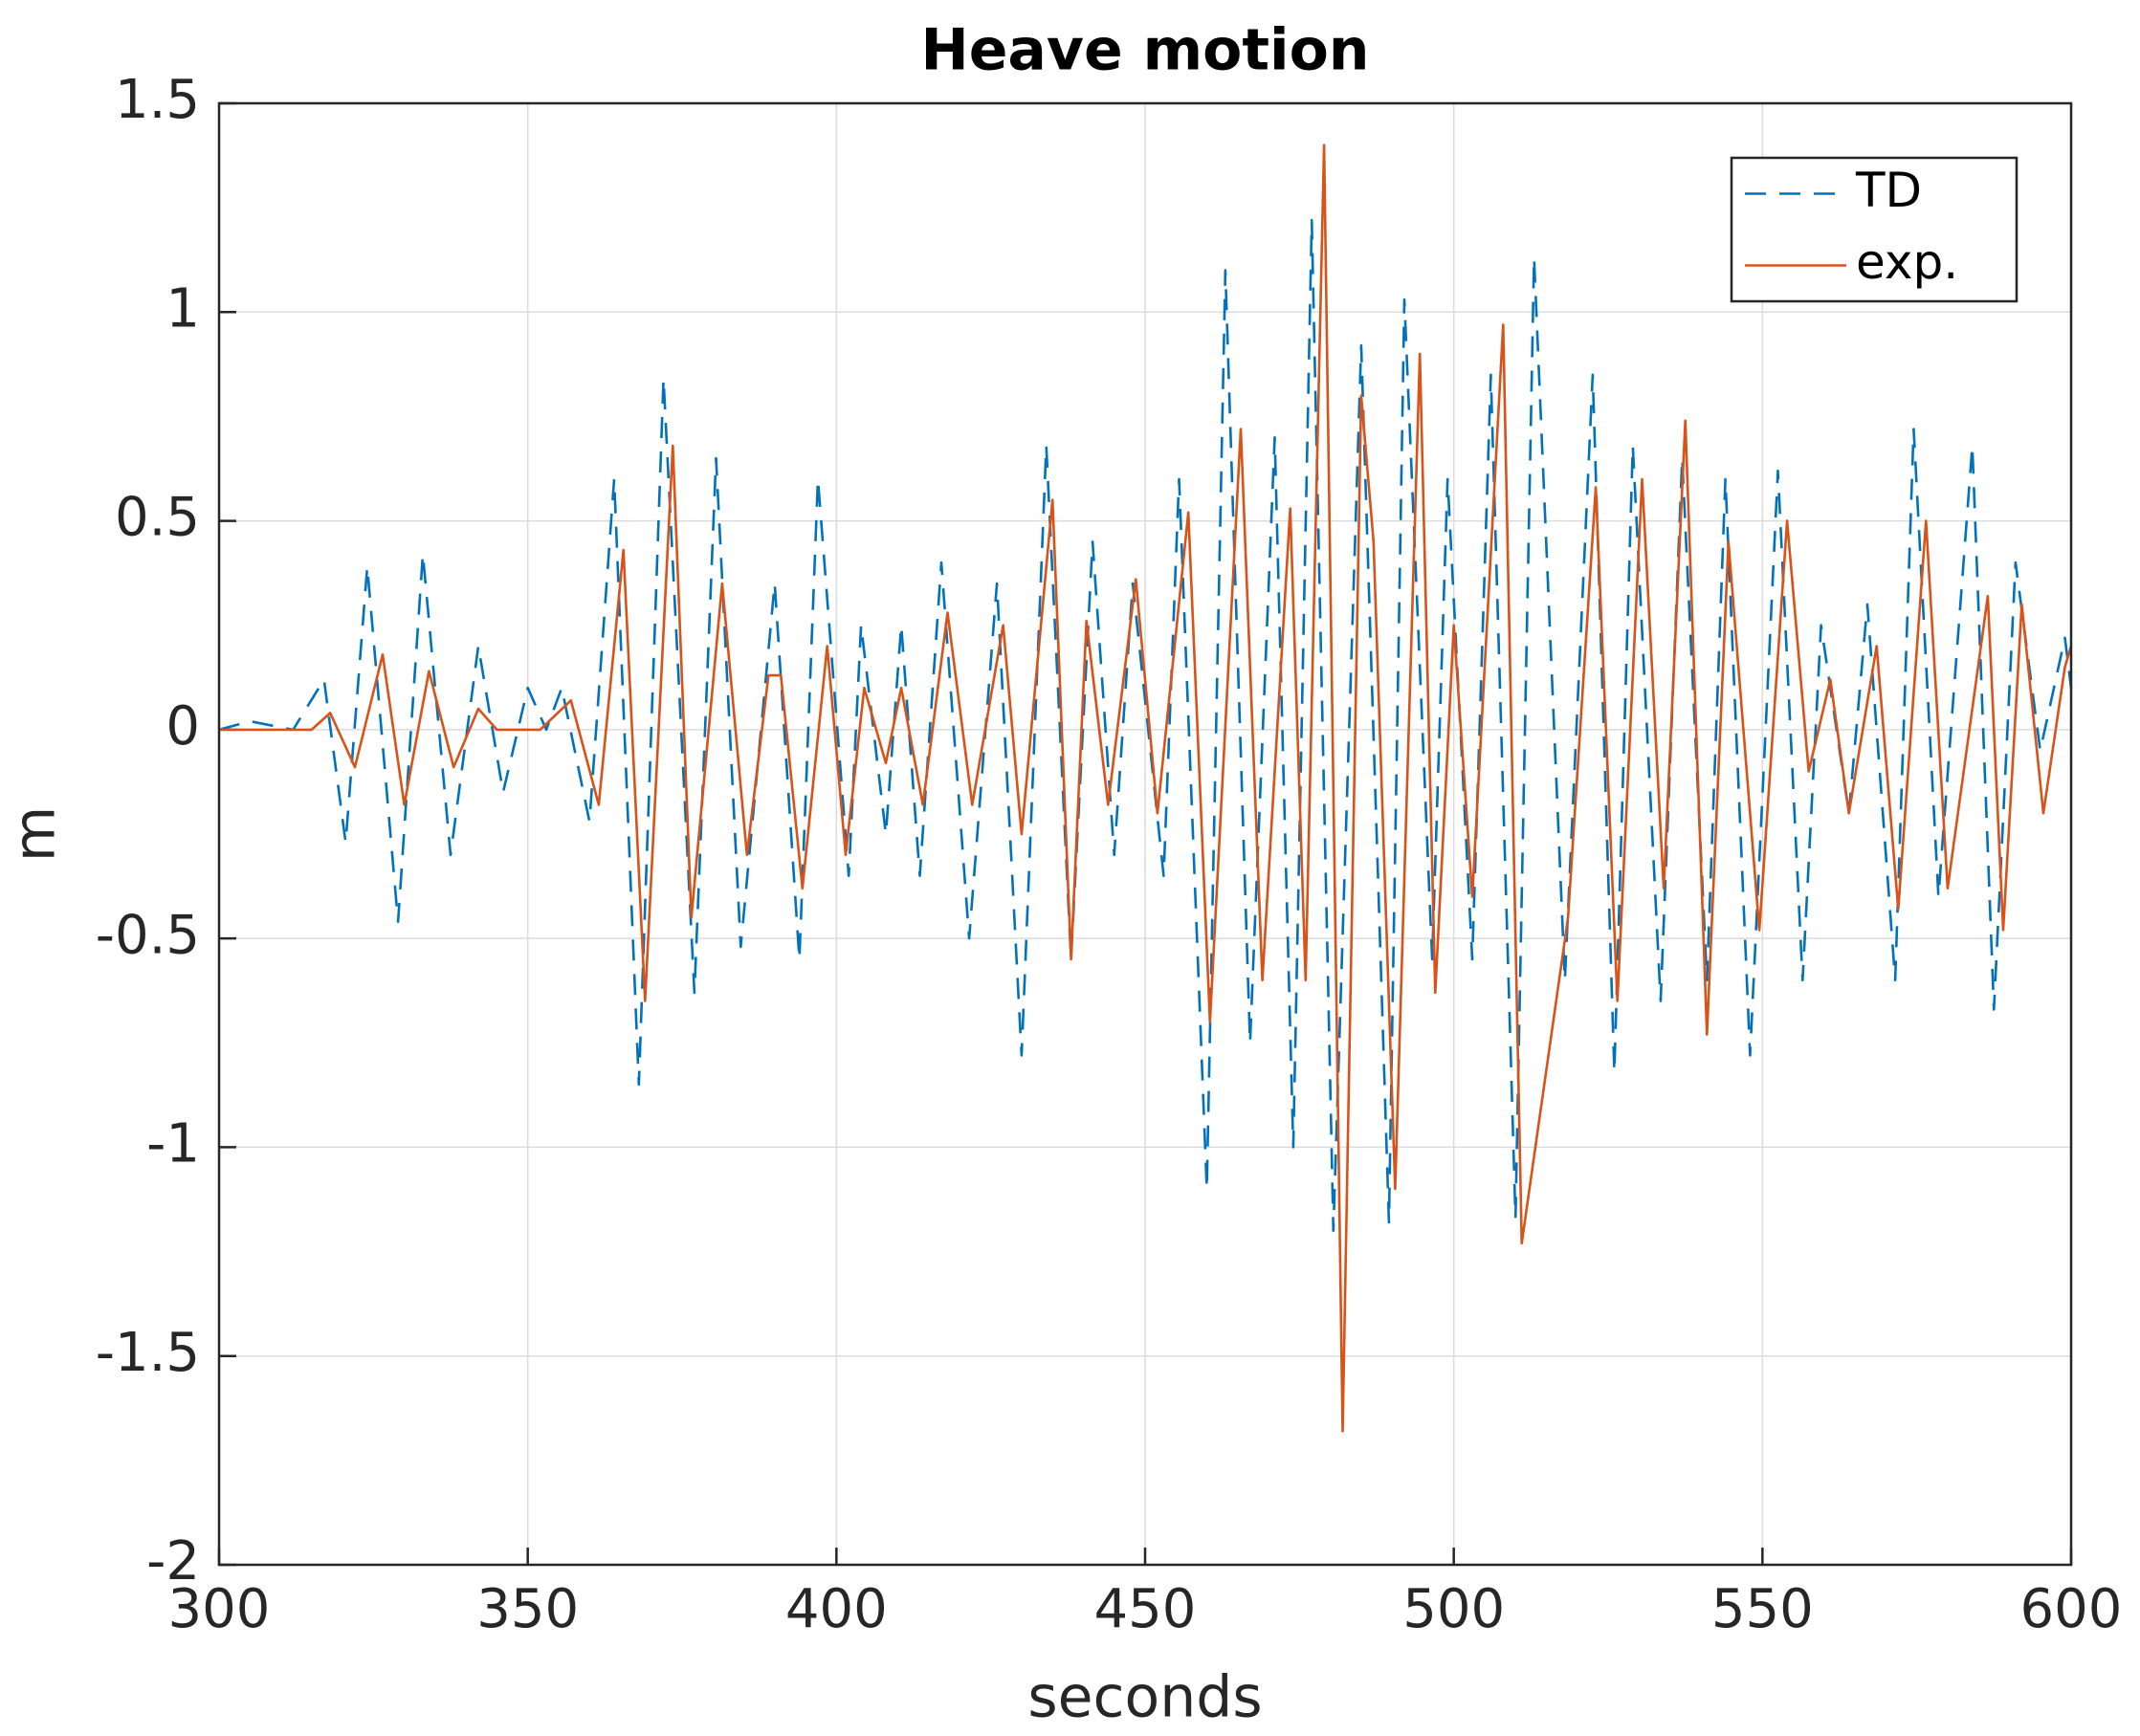  I want to click on y-tick-label: -1, so click(173, 1144).